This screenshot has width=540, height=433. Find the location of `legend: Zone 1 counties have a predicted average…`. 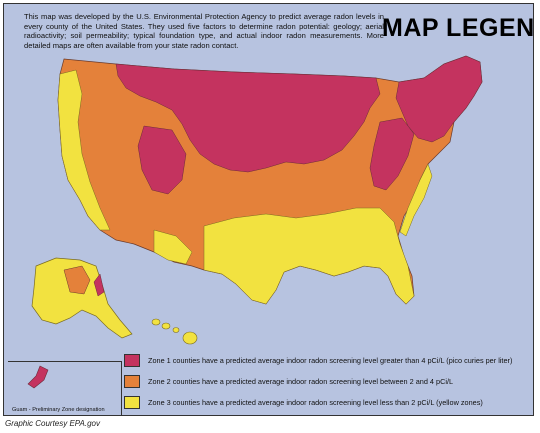

legend: Zone 1 counties have a predicted average… is located at coordinates (328, 381).